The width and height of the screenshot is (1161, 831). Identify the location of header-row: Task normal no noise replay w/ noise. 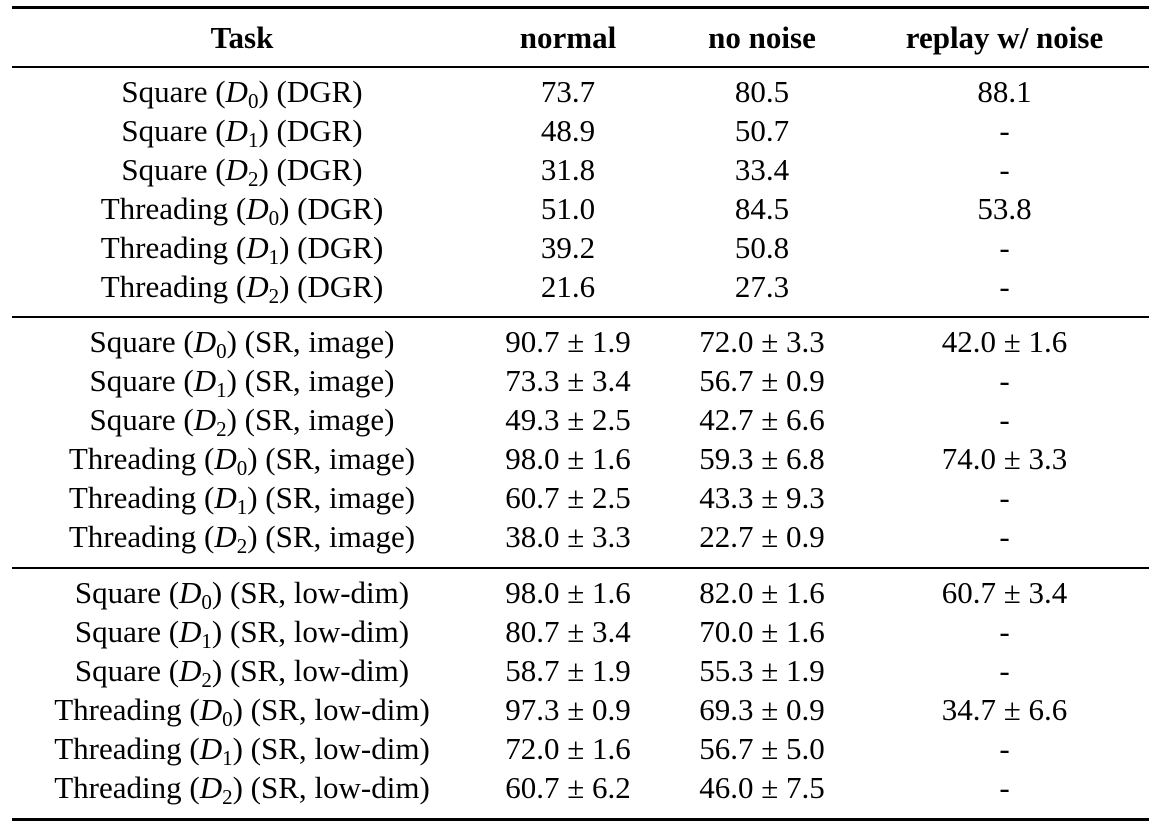
(580, 36).